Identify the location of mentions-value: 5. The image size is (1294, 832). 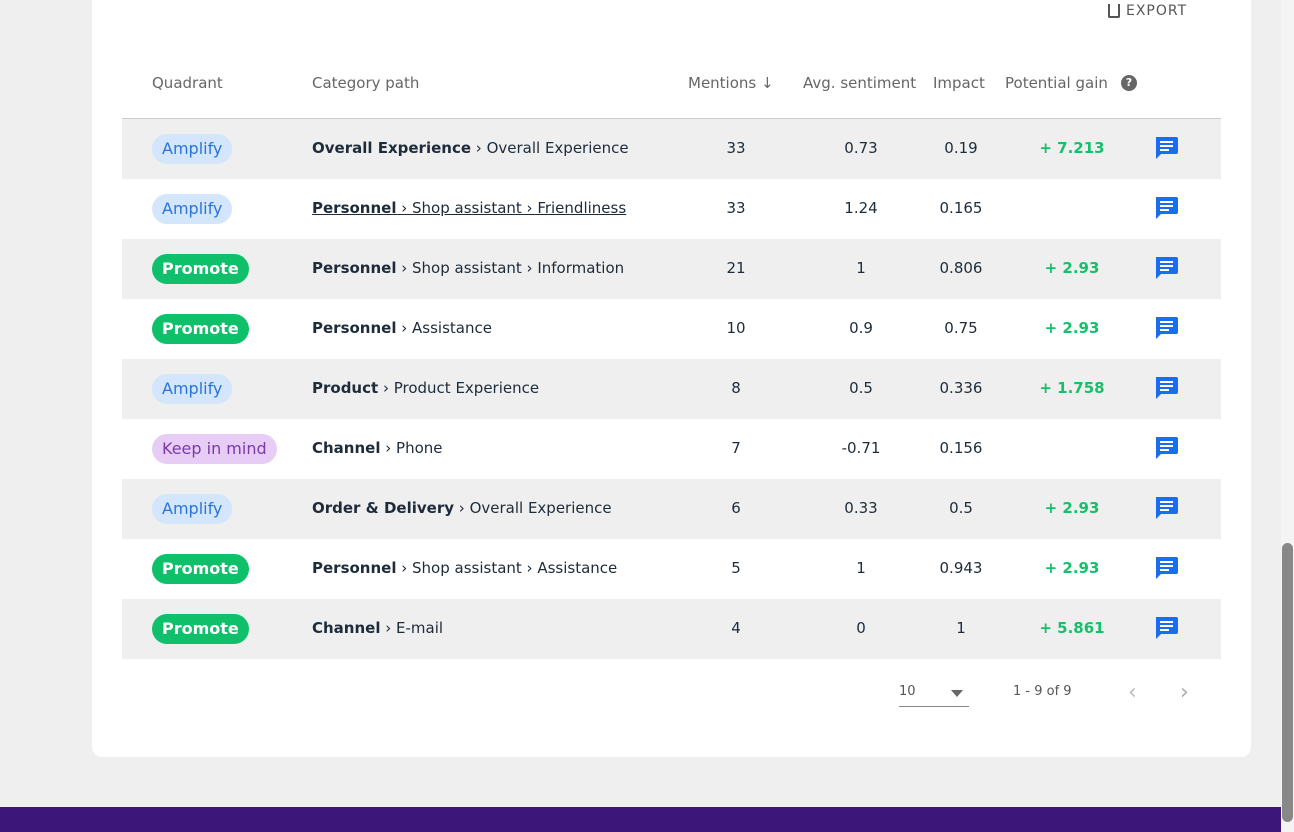
(736, 568).